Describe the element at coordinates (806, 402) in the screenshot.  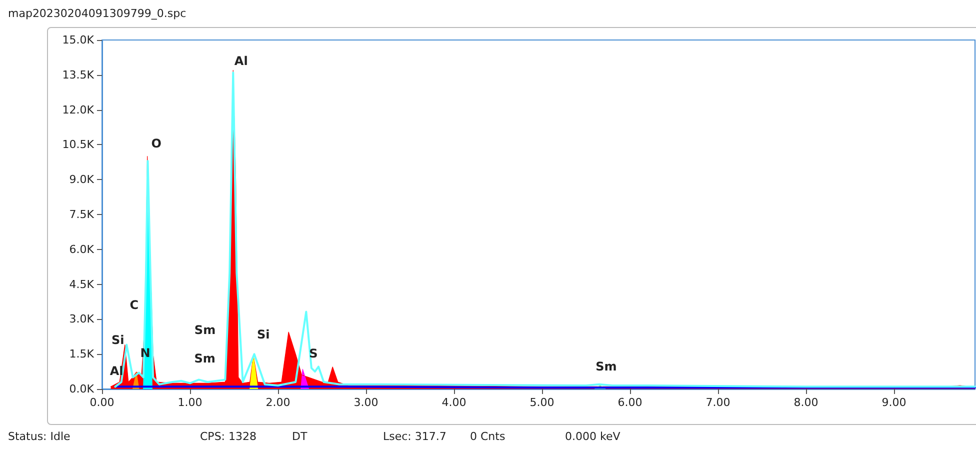
I see `x-tick-label: 8.00` at that location.